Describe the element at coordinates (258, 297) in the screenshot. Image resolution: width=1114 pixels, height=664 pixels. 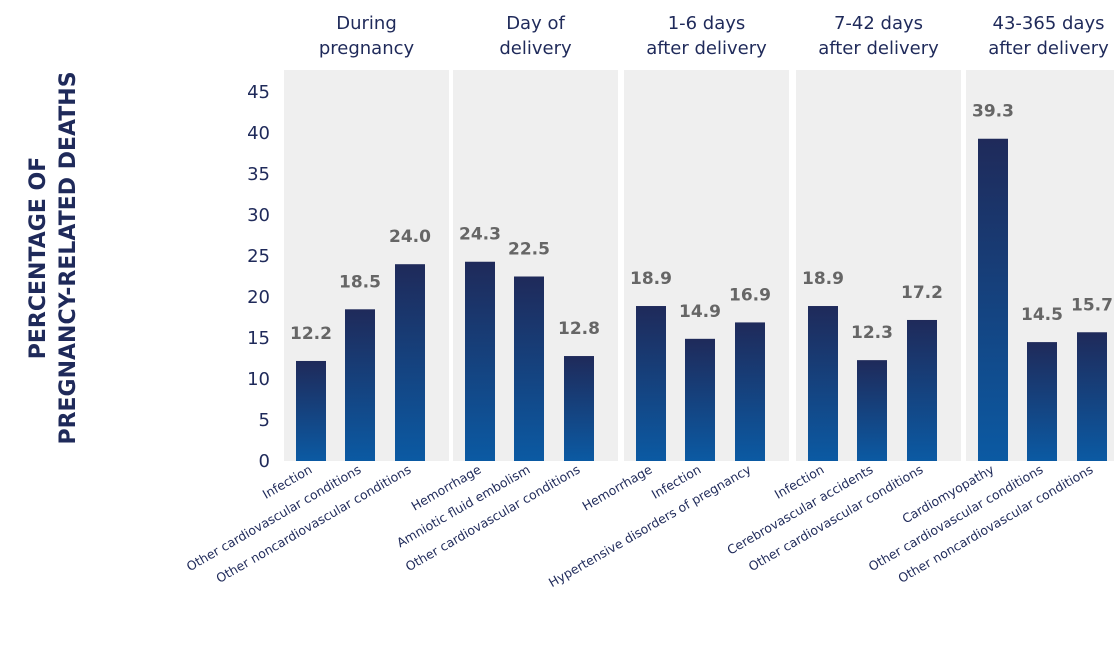
I see `y-tick-label: 20` at that location.